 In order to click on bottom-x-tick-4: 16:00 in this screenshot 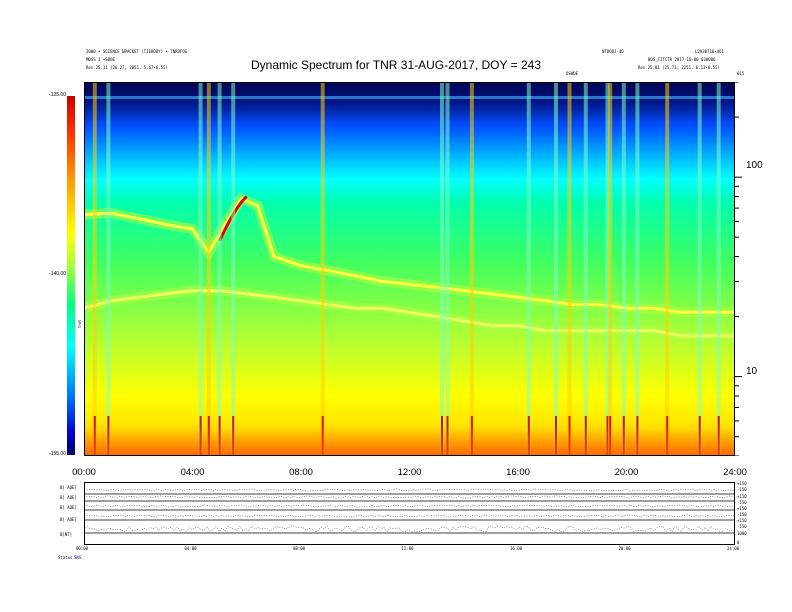, I will do `click(516, 548)`.